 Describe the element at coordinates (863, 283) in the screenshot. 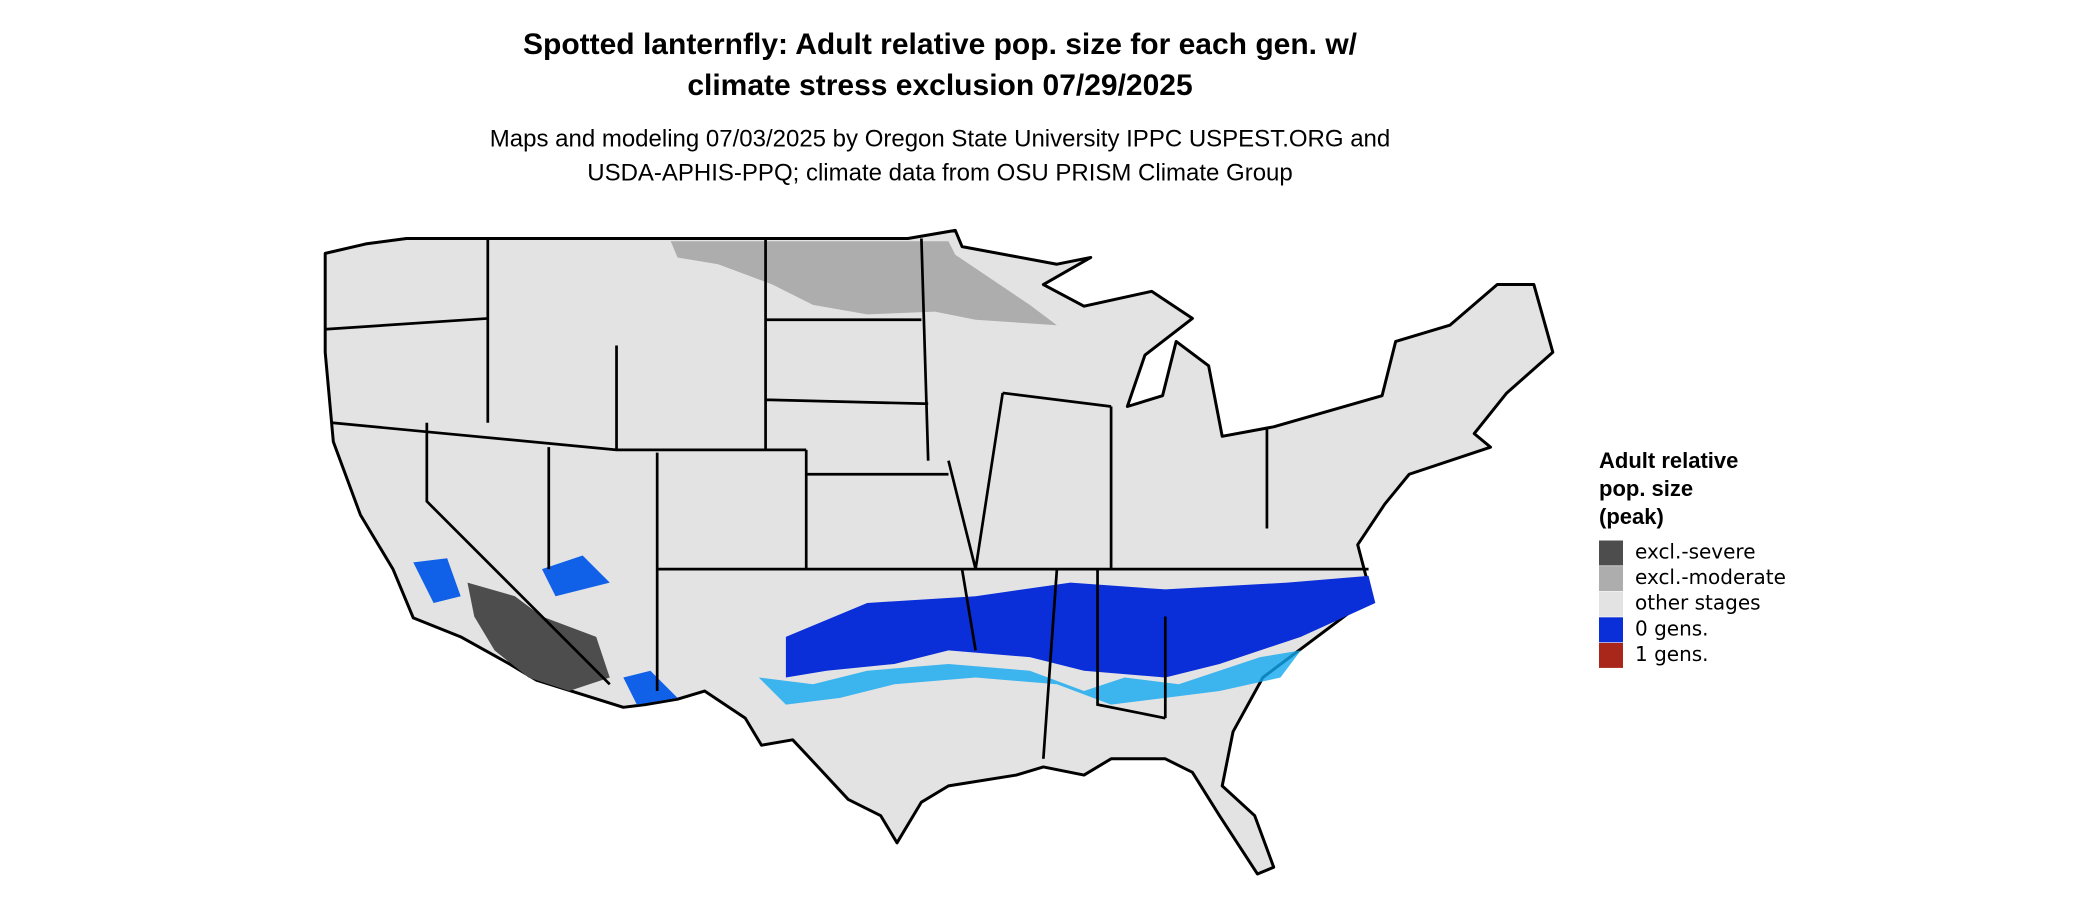

I see `excl-moderate-area` at that location.